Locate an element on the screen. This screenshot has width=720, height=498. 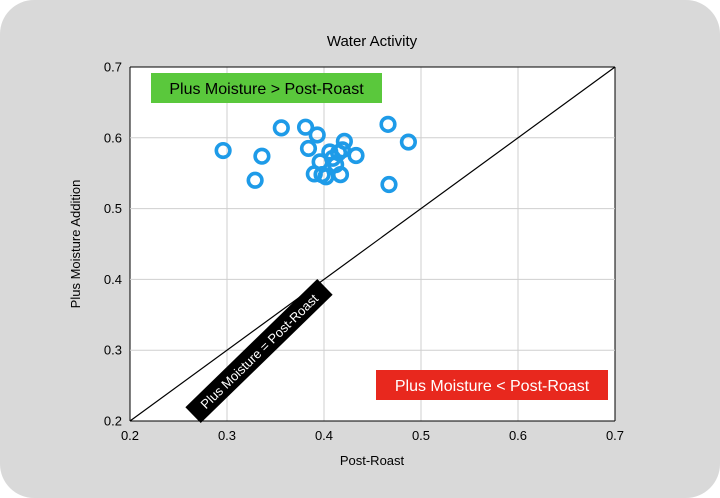
annotation-below: Plus Moisture < Post-Roast is located at coordinates (492, 385).